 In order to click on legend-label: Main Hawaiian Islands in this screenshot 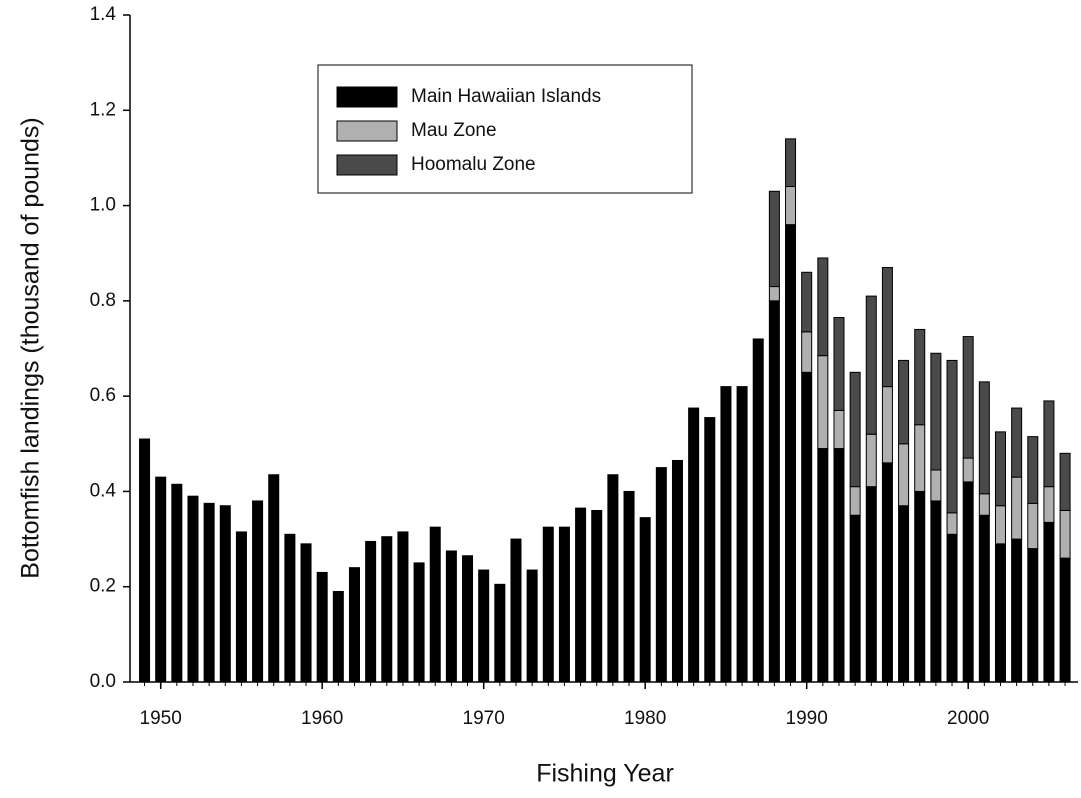, I will do `click(506, 96)`.